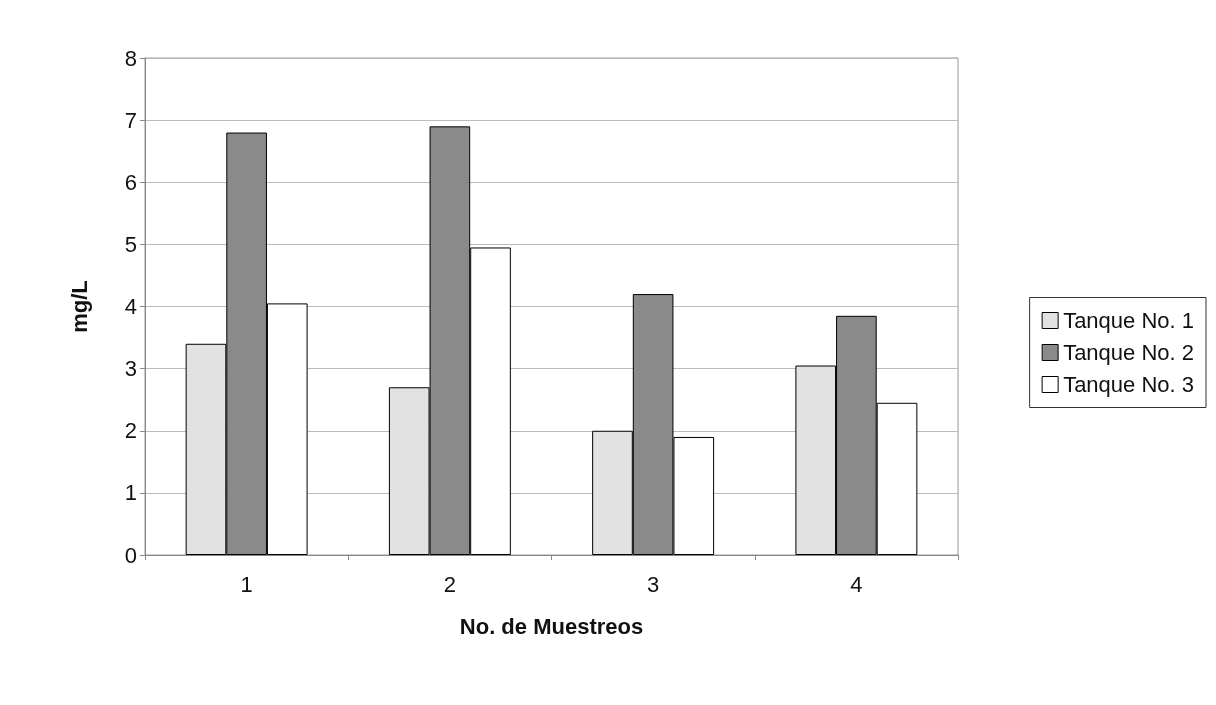 The width and height of the screenshot is (1216, 705). Describe the element at coordinates (79, 306) in the screenshot. I see `y-axis-title: mg/L` at that location.